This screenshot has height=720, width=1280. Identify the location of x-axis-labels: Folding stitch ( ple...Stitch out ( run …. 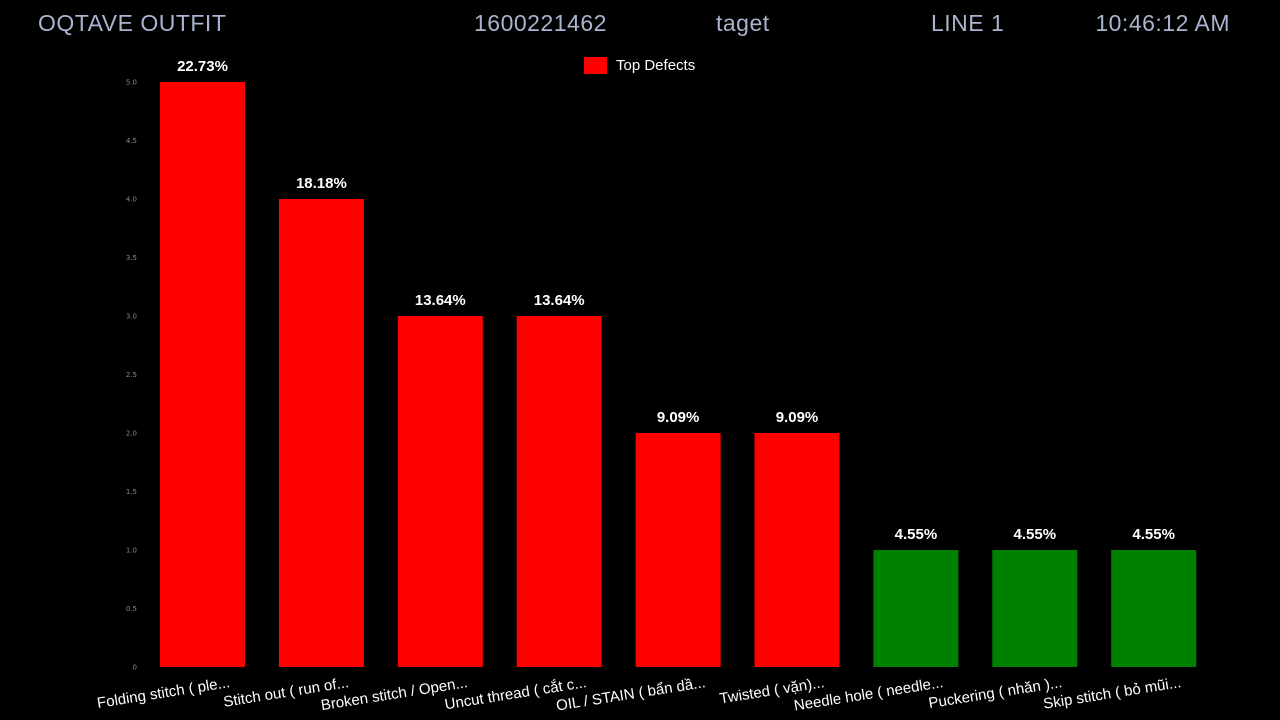
(639, 694).